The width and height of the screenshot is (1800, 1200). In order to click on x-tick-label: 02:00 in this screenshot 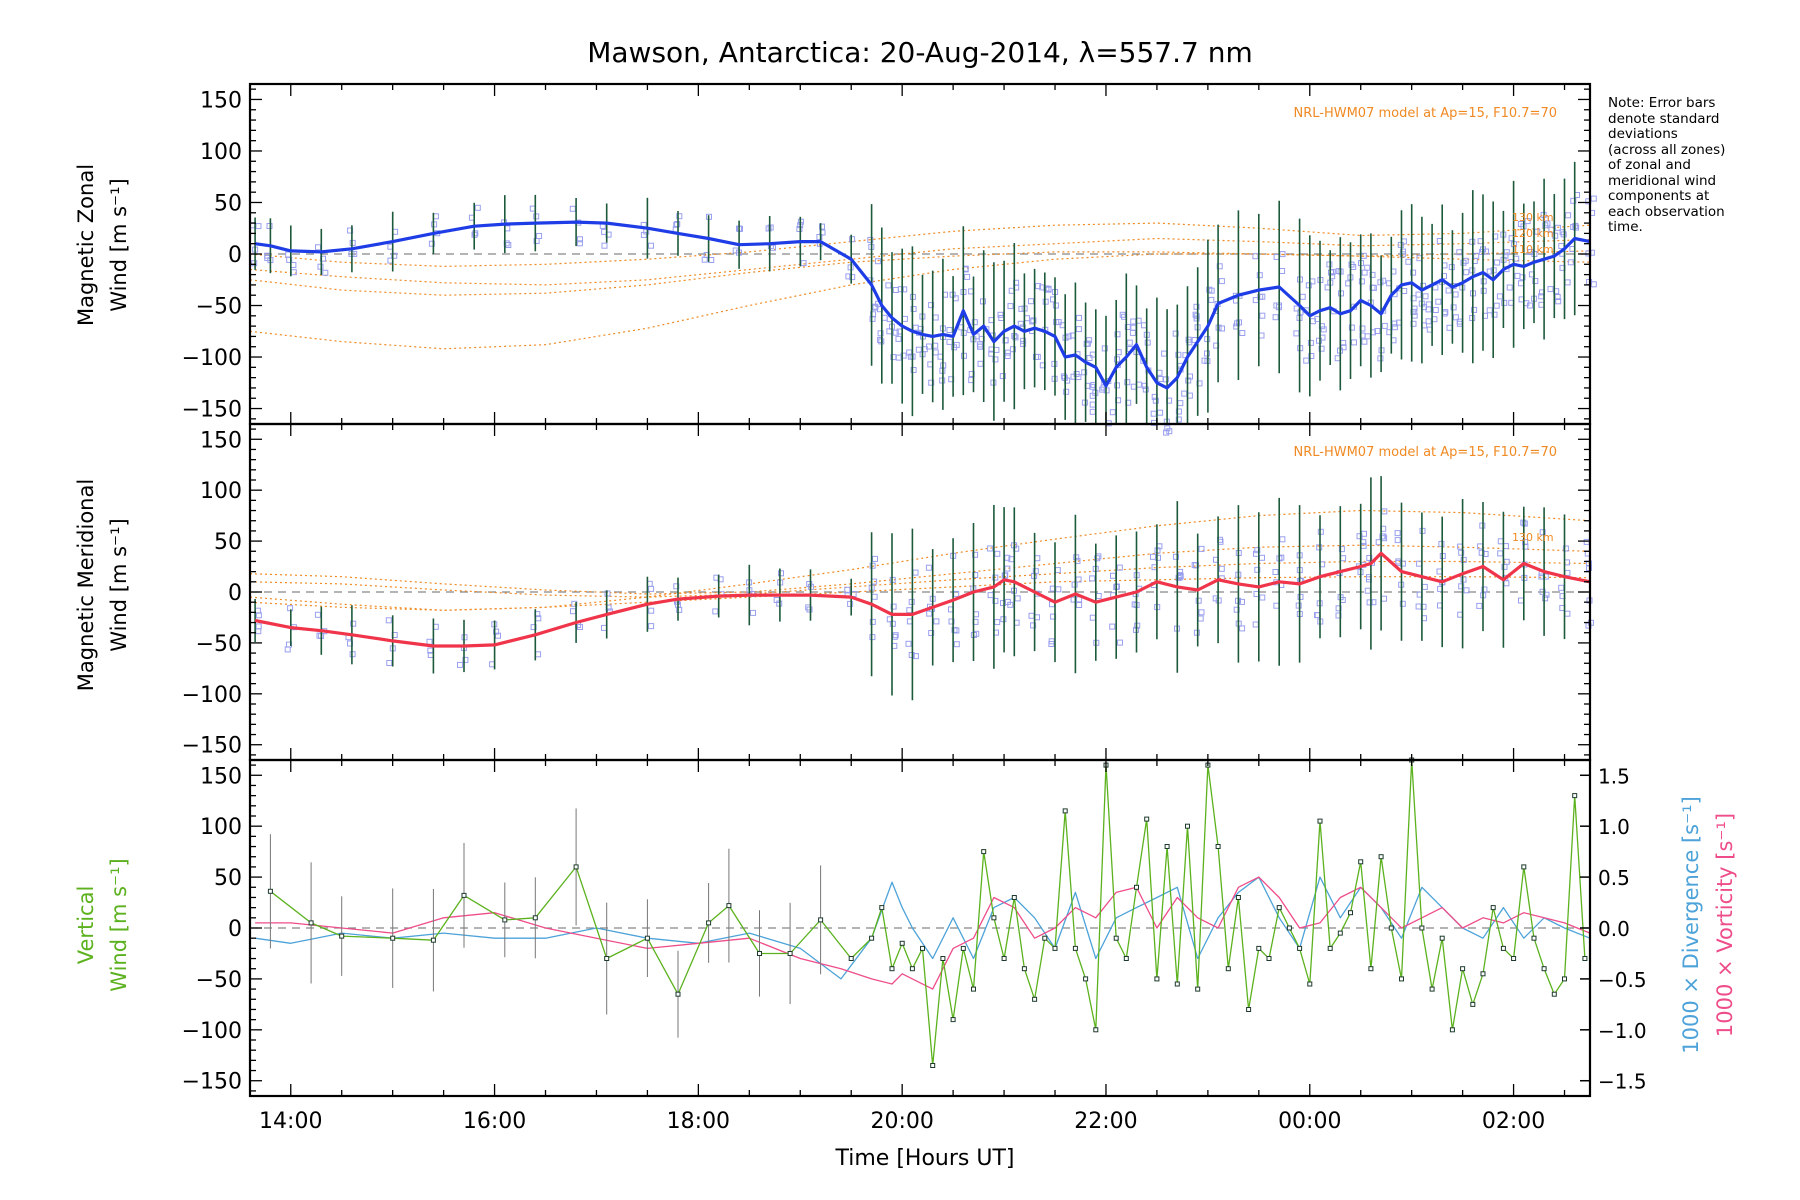, I will do `click(1513, 1121)`.